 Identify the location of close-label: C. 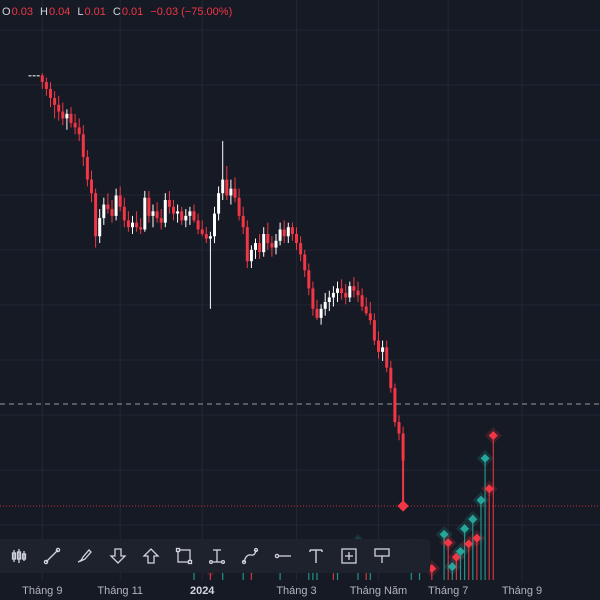
(116, 12).